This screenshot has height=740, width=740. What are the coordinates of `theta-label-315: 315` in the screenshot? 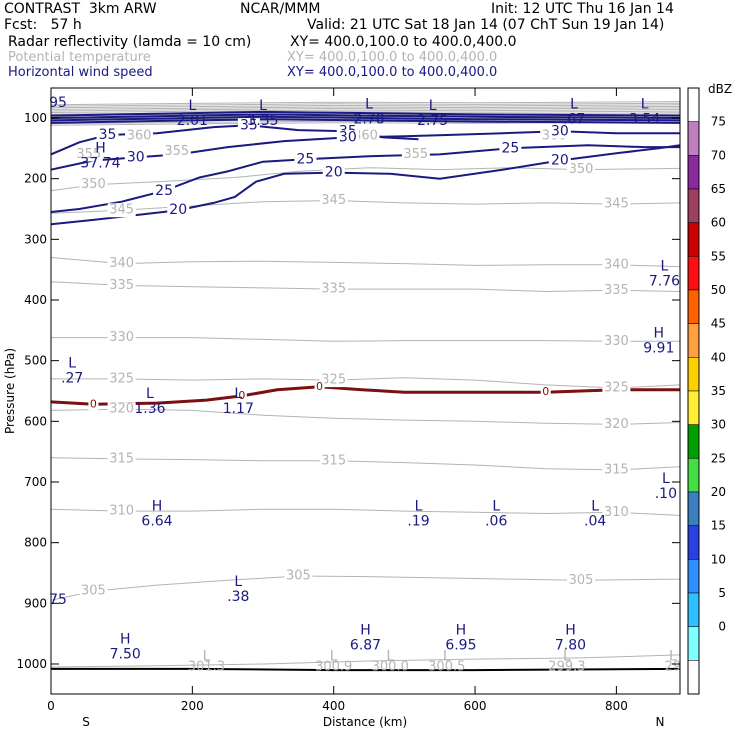 It's located at (616, 469).